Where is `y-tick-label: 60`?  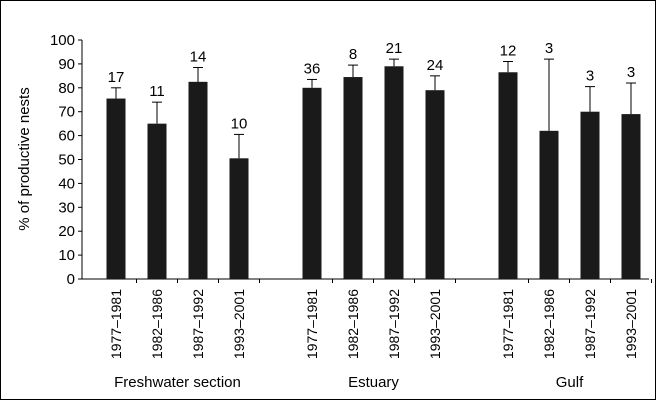 y-tick-label: 60 is located at coordinates (66, 136).